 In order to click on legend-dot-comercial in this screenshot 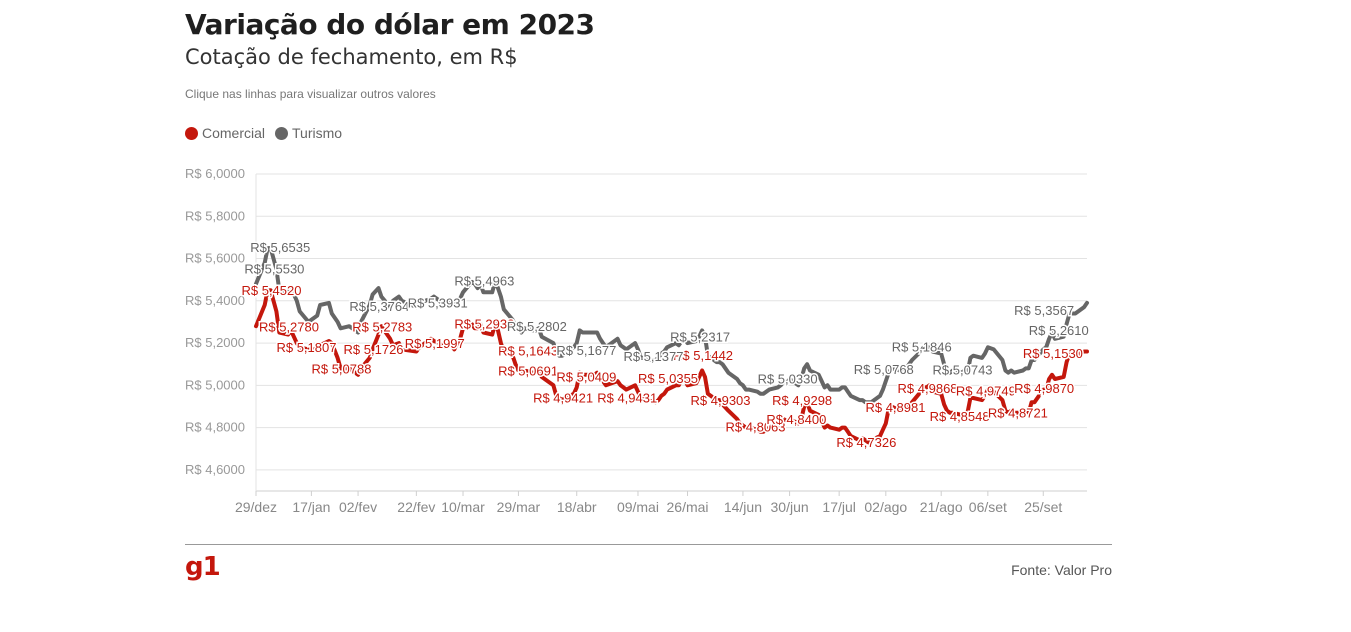, I will do `click(191, 133)`.